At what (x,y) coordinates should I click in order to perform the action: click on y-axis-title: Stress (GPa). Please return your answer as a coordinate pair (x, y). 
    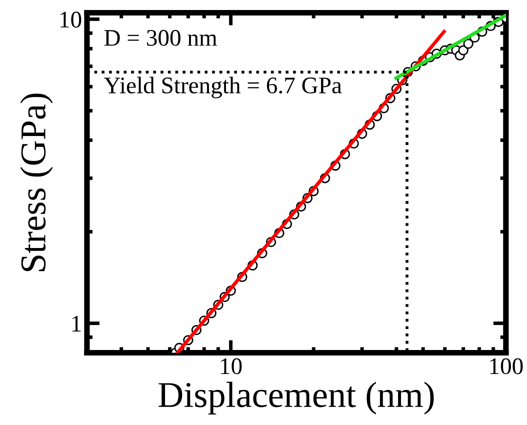
    Looking at the image, I should click on (36, 183).